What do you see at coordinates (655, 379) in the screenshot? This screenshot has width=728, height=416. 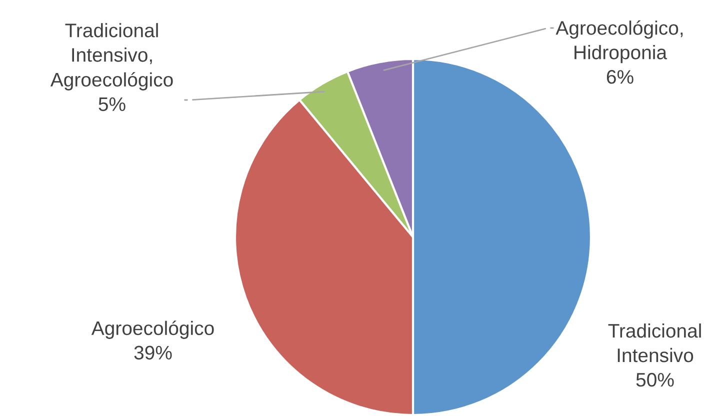 I see `data-label: 50%` at bounding box center [655, 379].